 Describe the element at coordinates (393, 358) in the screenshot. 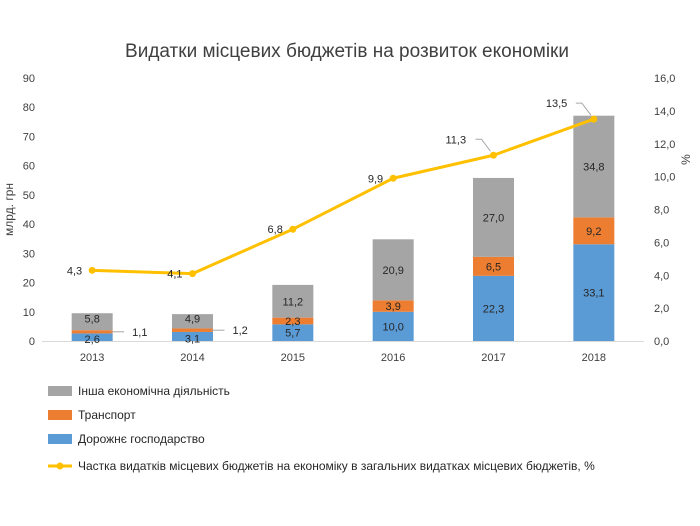

I see `x-tick-label: 2016` at that location.